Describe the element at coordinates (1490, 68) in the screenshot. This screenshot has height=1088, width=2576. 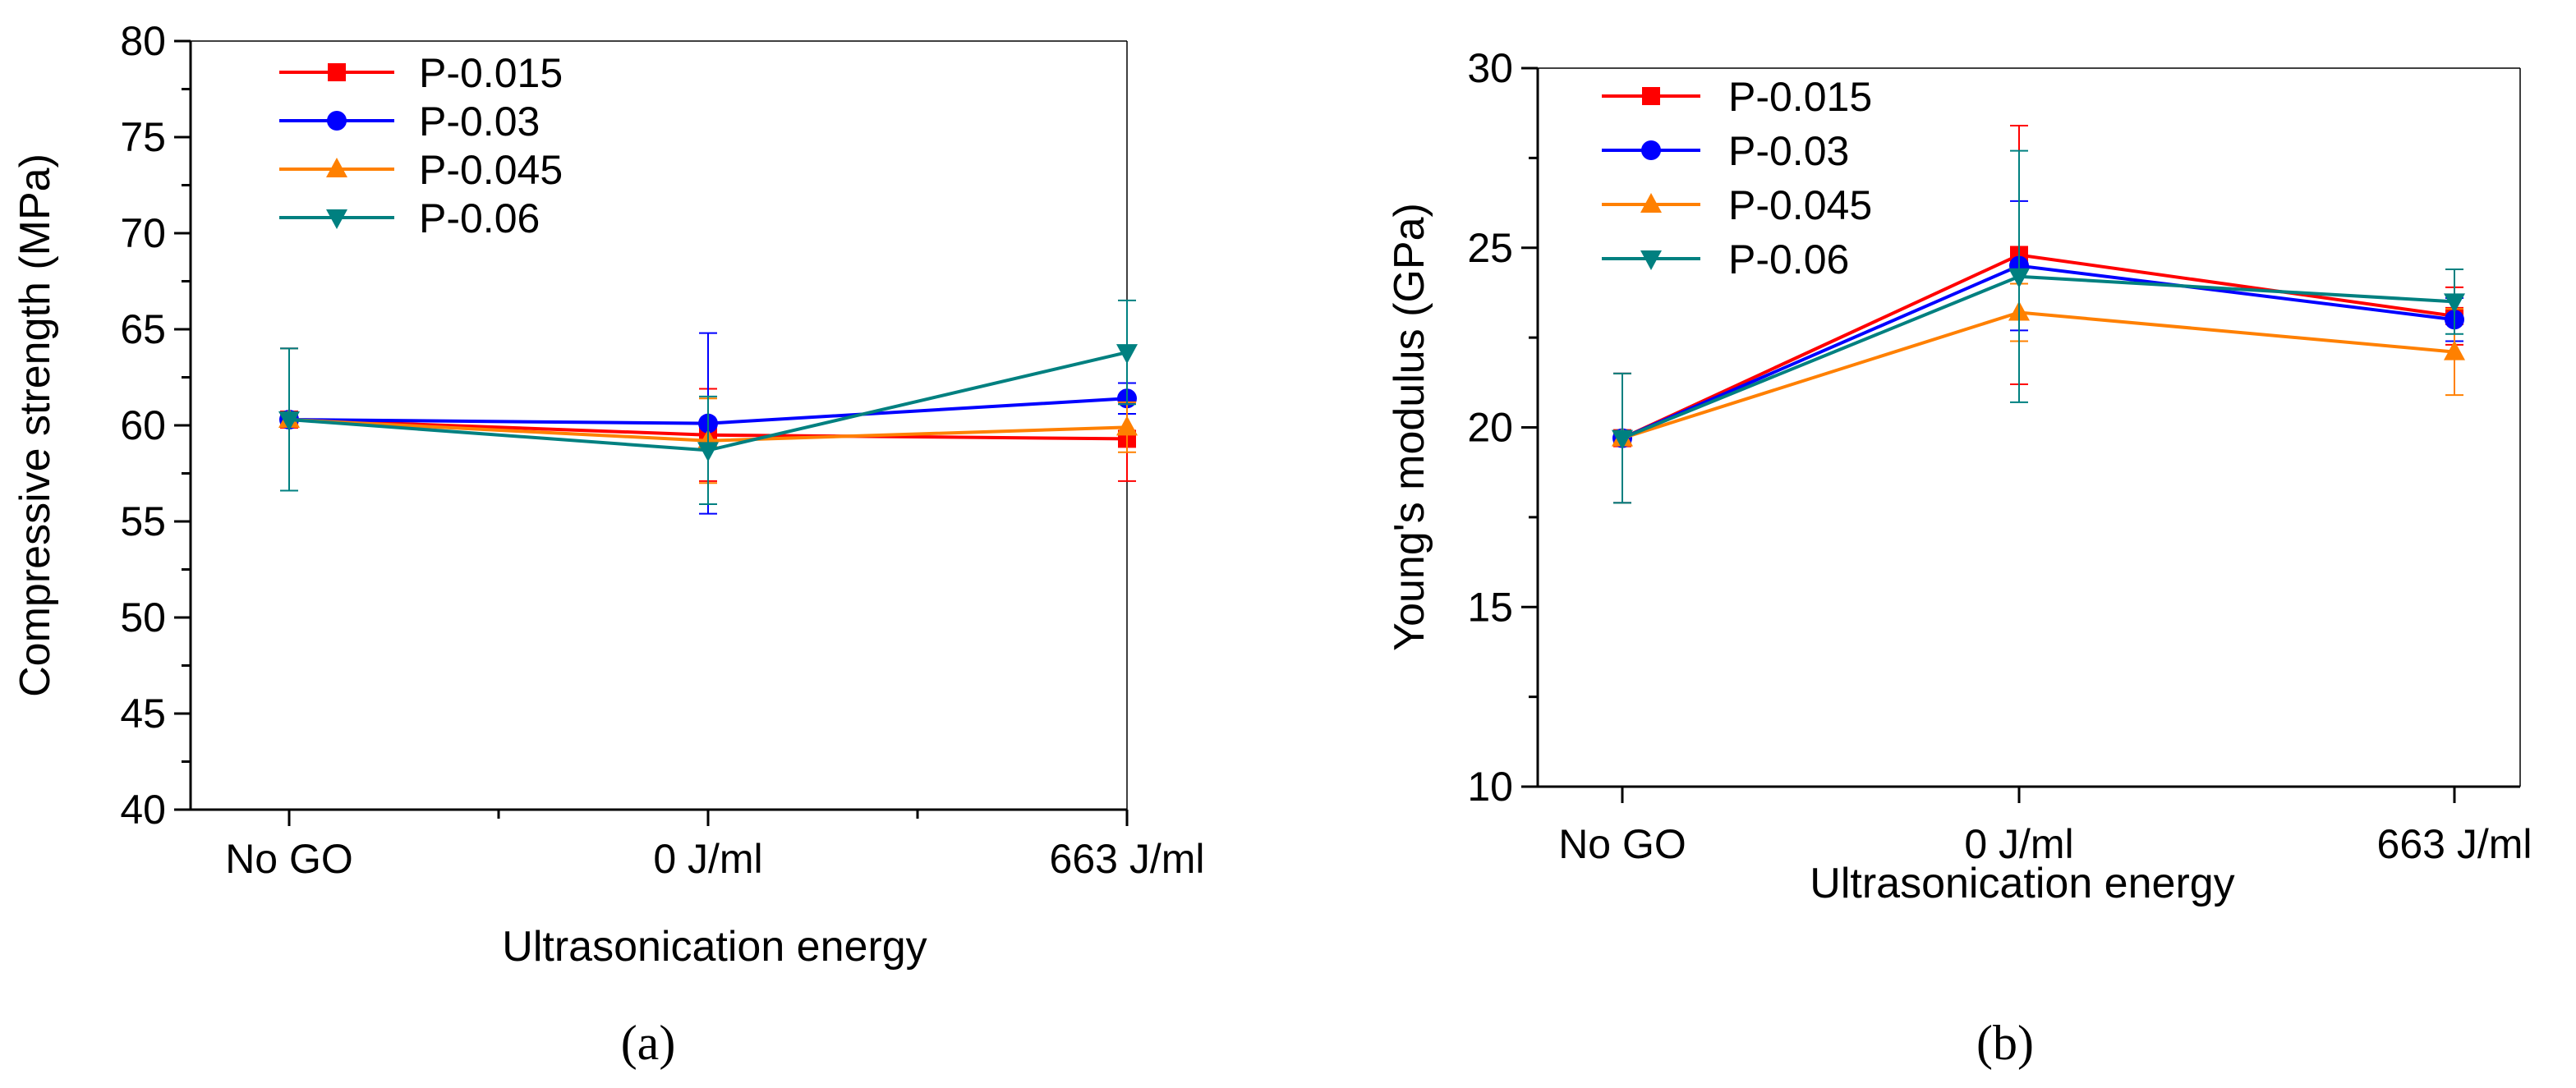
I see `y-tick-label: 30` at that location.